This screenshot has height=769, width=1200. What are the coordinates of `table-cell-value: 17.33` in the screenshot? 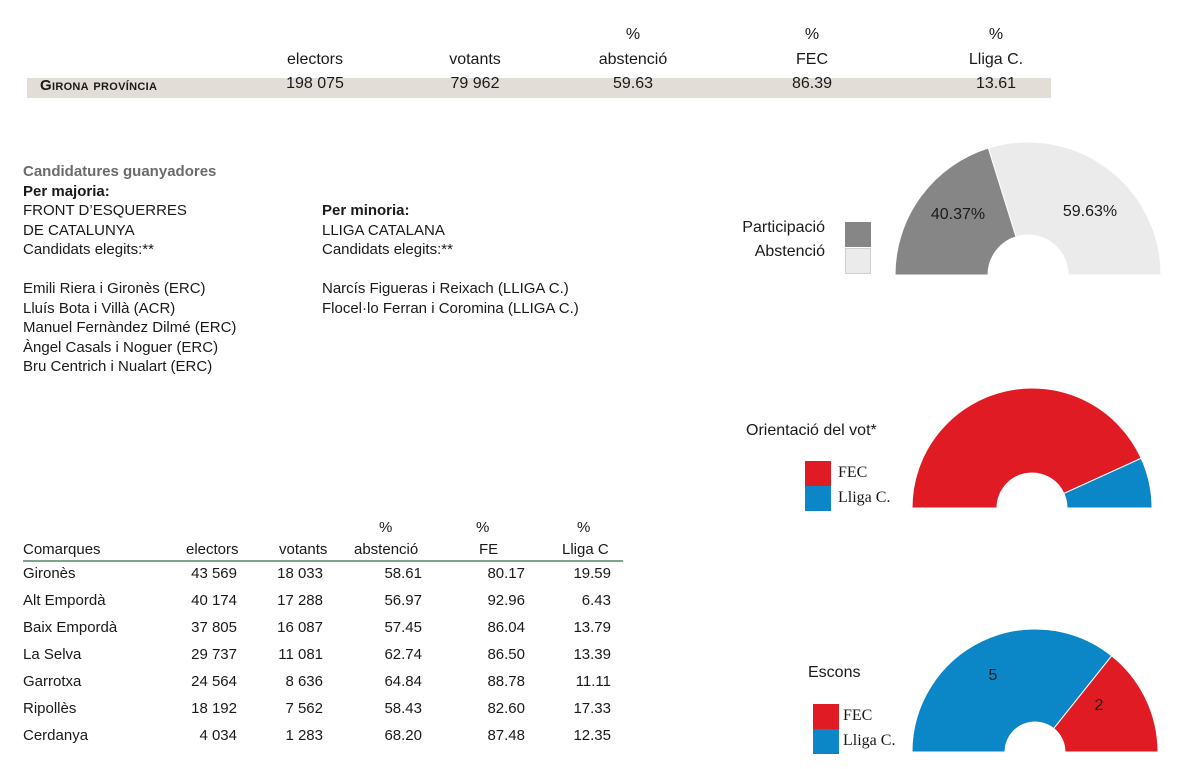 It's located at (592, 708).